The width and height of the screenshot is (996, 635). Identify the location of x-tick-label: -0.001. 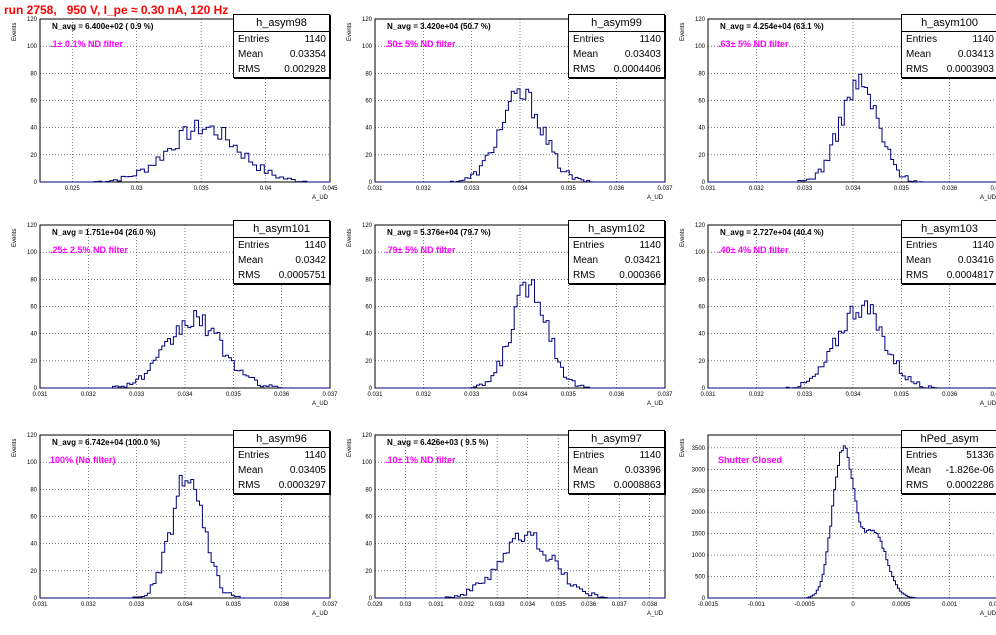
(757, 605).